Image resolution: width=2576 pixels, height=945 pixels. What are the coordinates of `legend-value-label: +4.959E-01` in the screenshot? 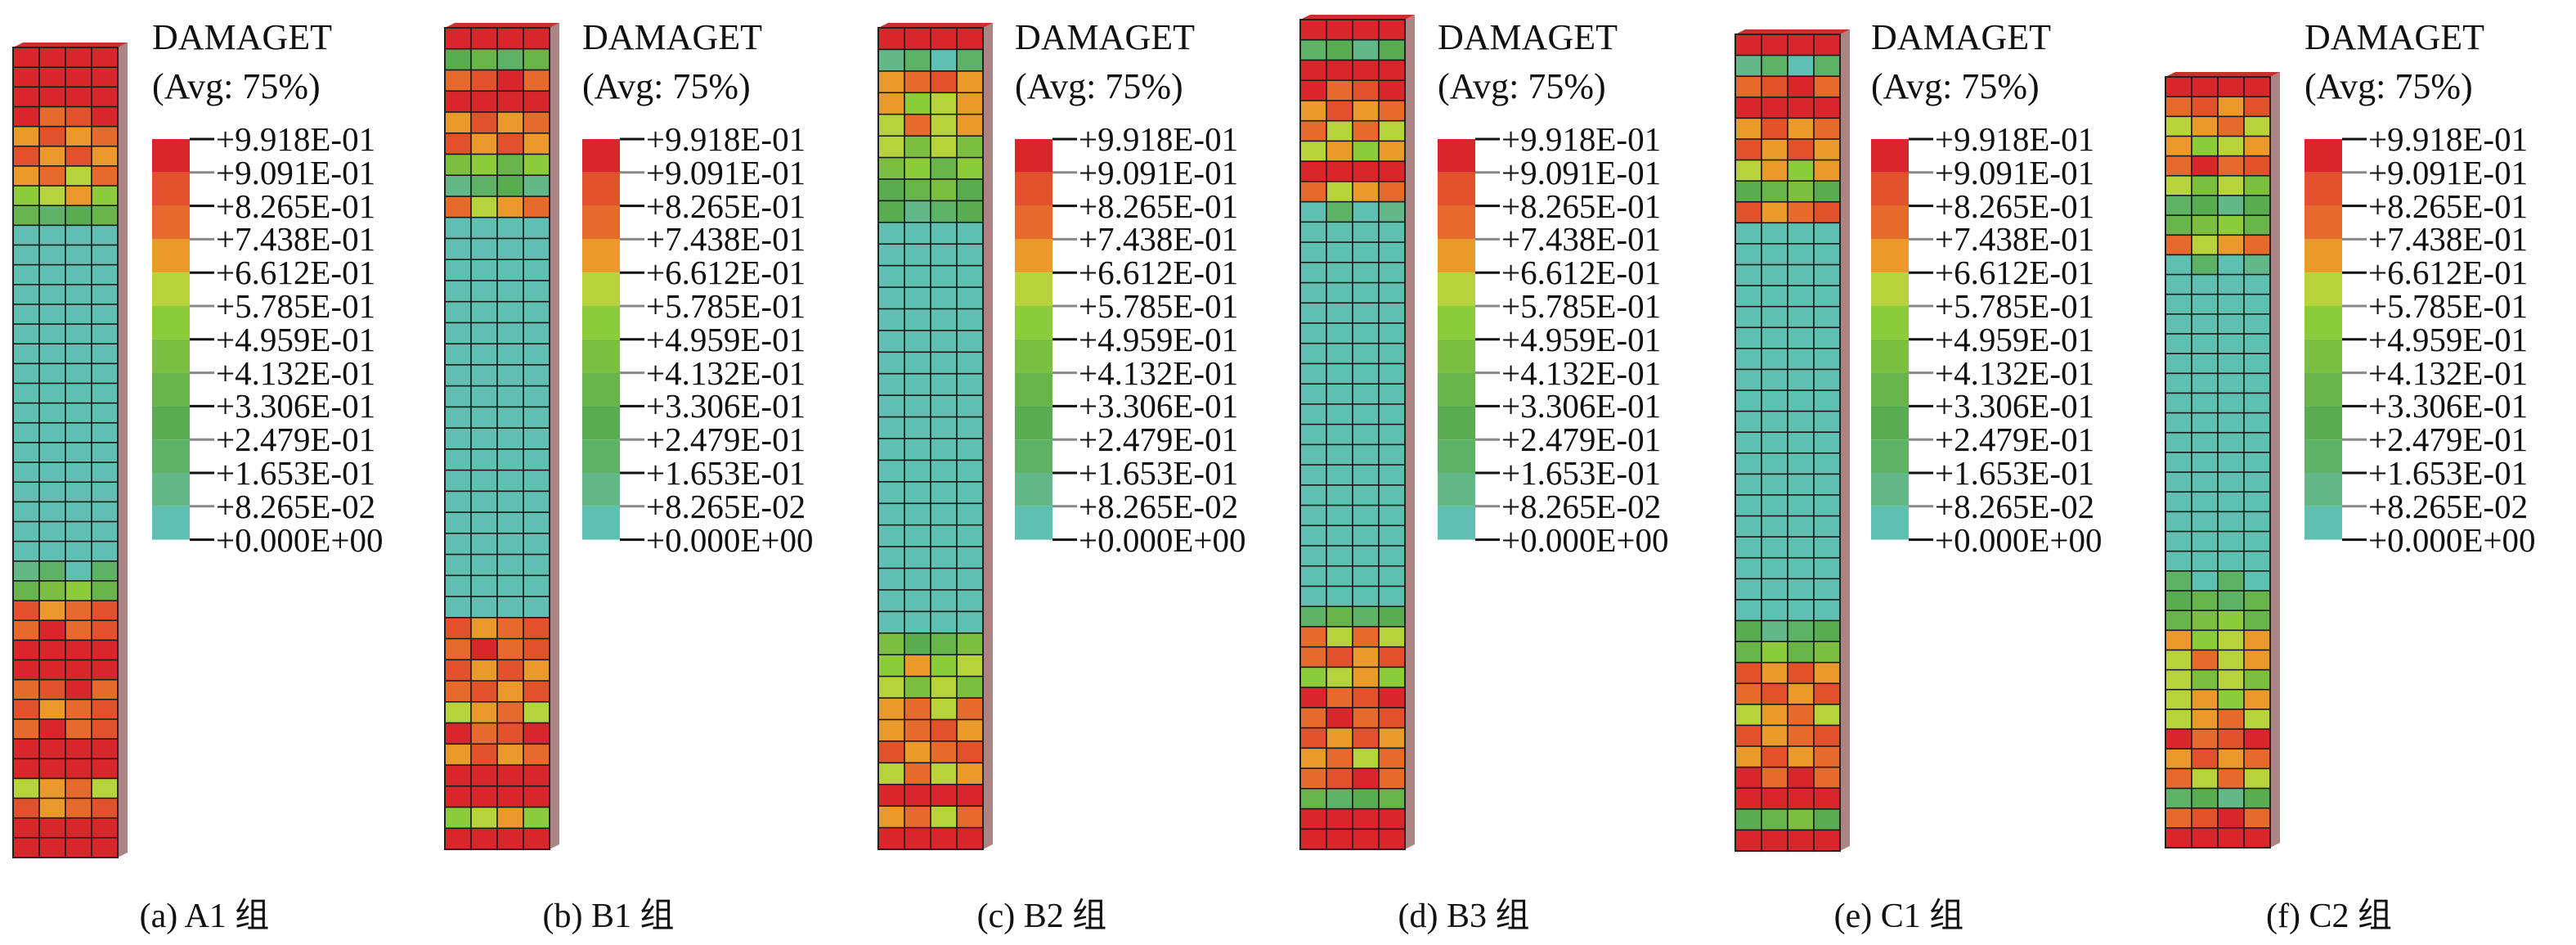 It's located at (296, 339).